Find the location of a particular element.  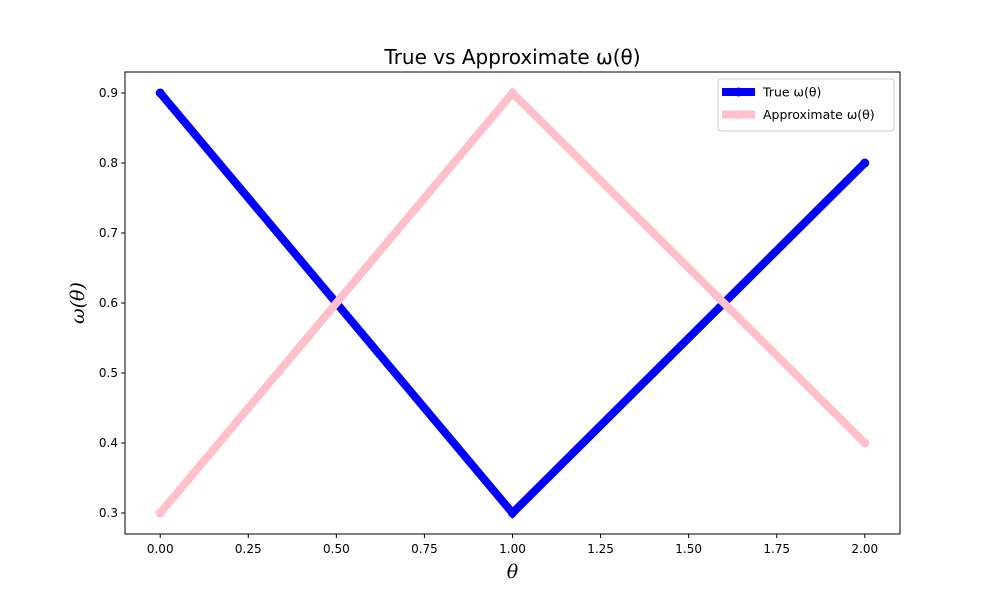

x-tick-label: 1.75 is located at coordinates (776, 549).